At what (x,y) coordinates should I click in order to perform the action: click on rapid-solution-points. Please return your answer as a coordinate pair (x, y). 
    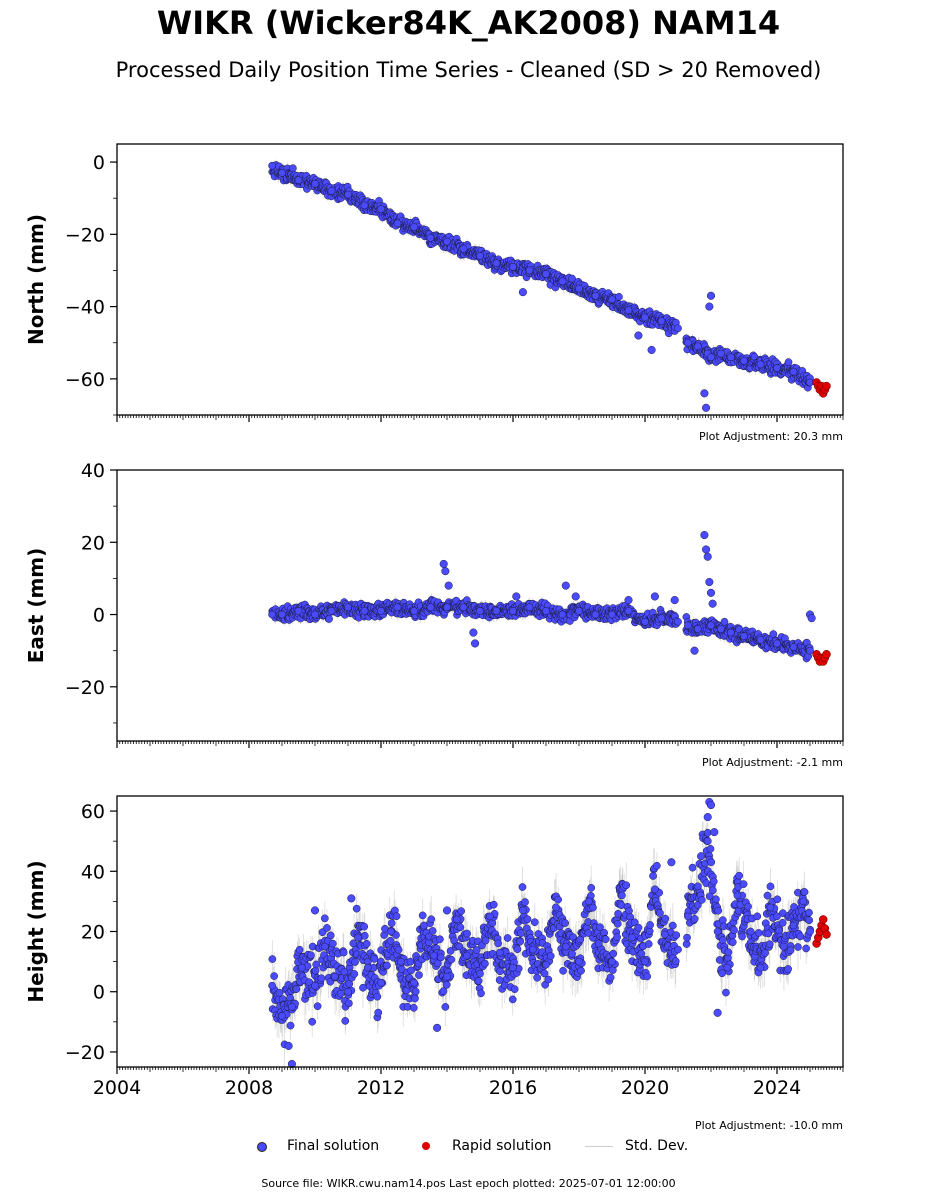
    Looking at the image, I should click on (821, 658).